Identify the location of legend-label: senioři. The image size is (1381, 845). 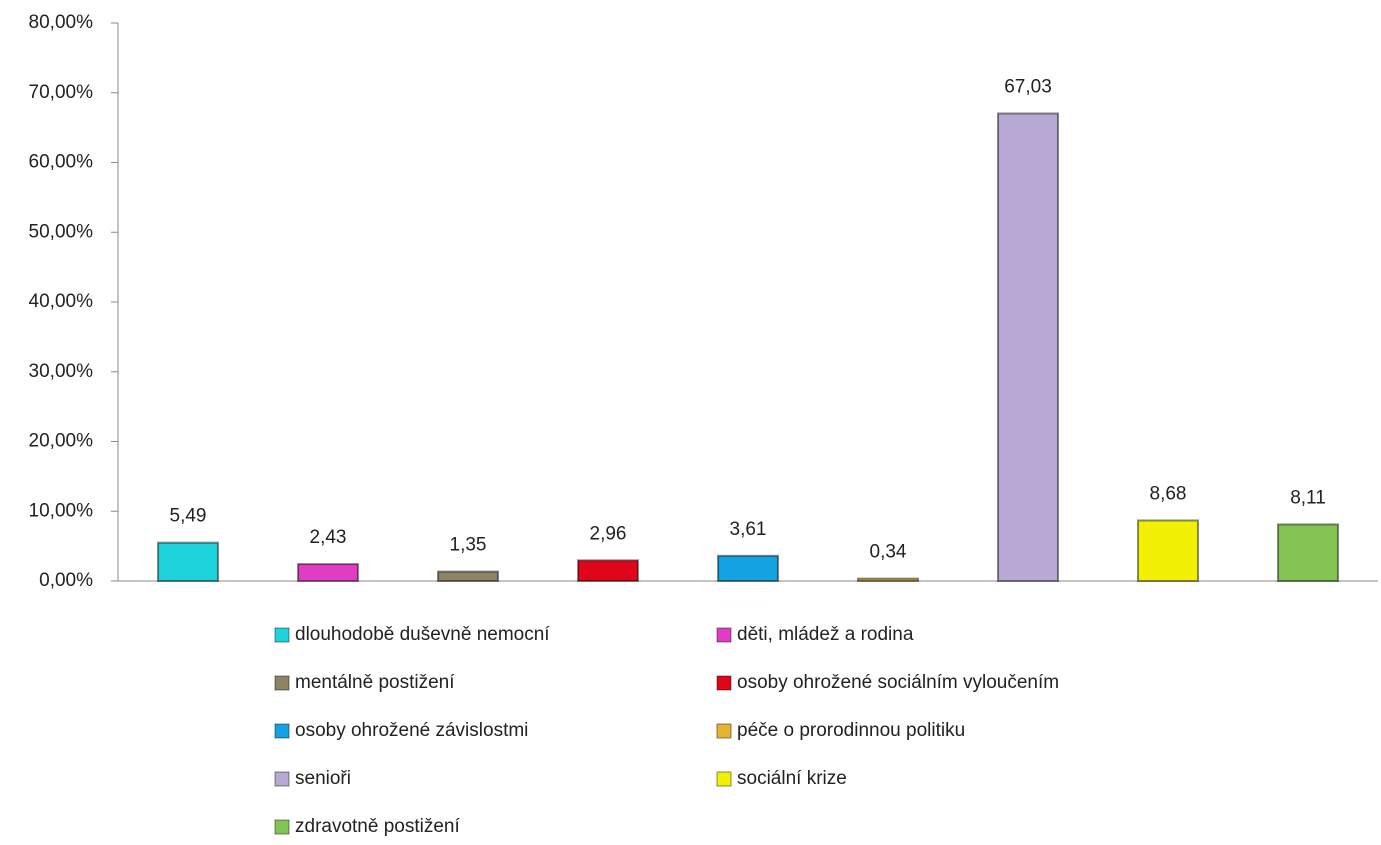
(323, 778).